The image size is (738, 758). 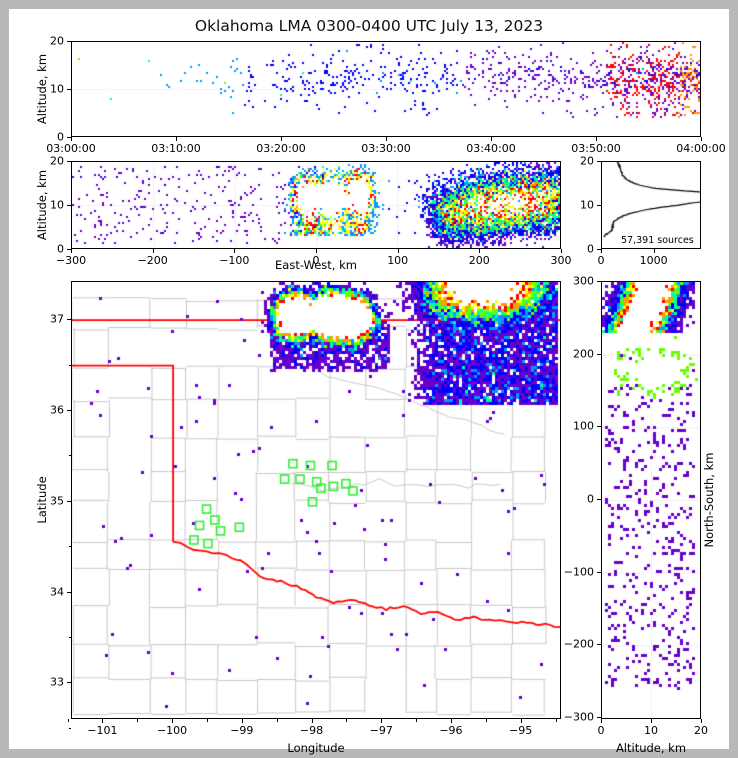 What do you see at coordinates (242, 730) in the screenshot?
I see `x-tick-label: −99` at bounding box center [242, 730].